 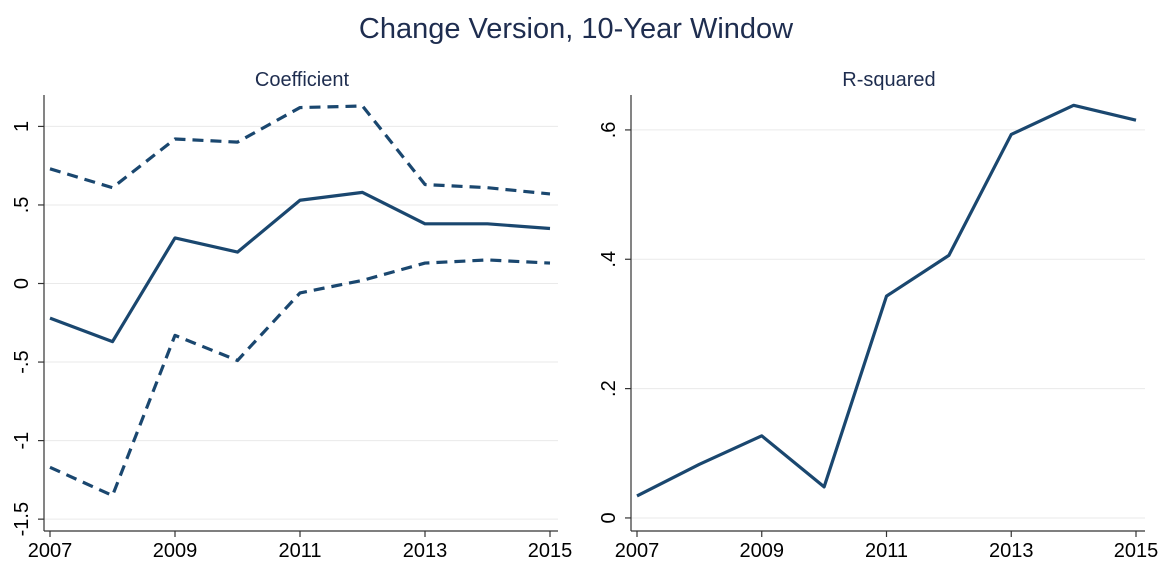 What do you see at coordinates (609, 259) in the screenshot?
I see `y-tick-label: .4` at bounding box center [609, 259].